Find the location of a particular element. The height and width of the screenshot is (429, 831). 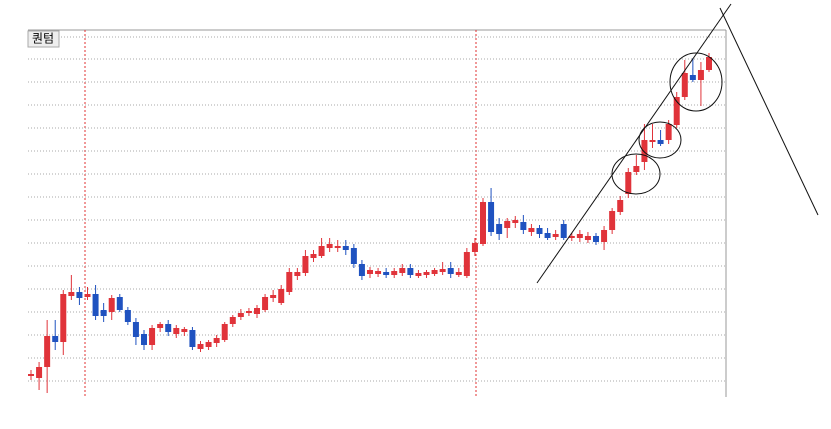

chart-title: 퀀텀 is located at coordinates (43, 39).